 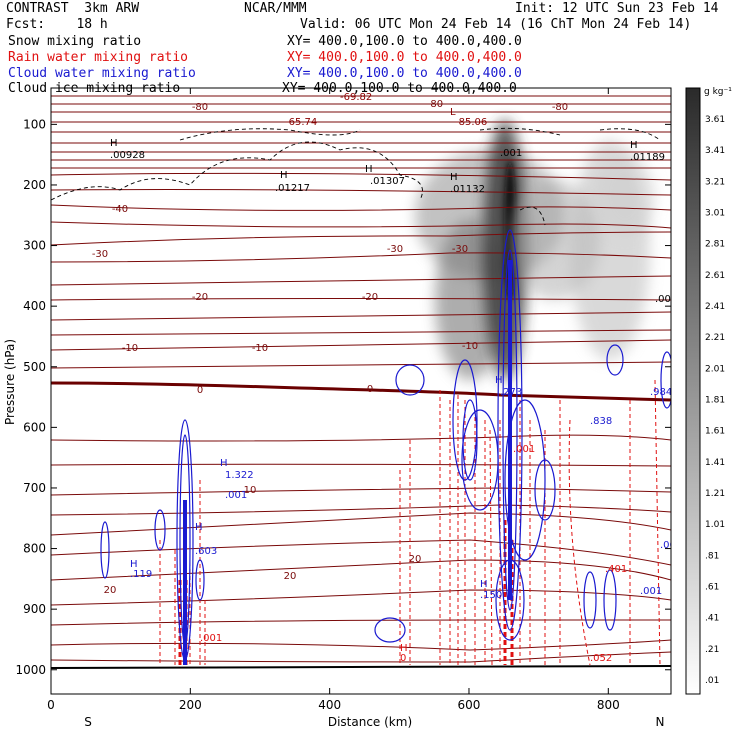 What do you see at coordinates (715, 245) in the screenshot?
I see `colorbar-level: 2.81` at bounding box center [715, 245].